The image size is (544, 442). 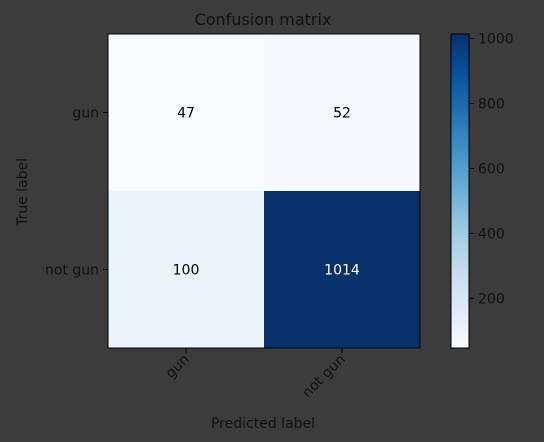 I want to click on colorbar-tick-label: 800, so click(x=491, y=104).